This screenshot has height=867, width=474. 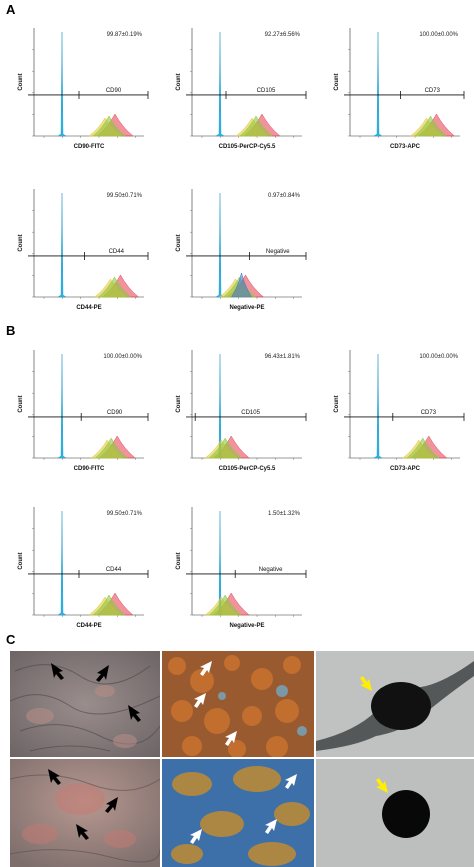 What do you see at coordinates (284, 514) in the screenshot?
I see `positive-percent: 1.50±1.32%` at bounding box center [284, 514].